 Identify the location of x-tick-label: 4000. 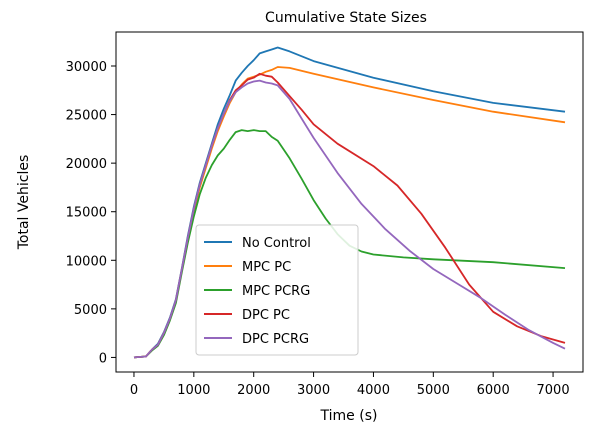
(373, 390).